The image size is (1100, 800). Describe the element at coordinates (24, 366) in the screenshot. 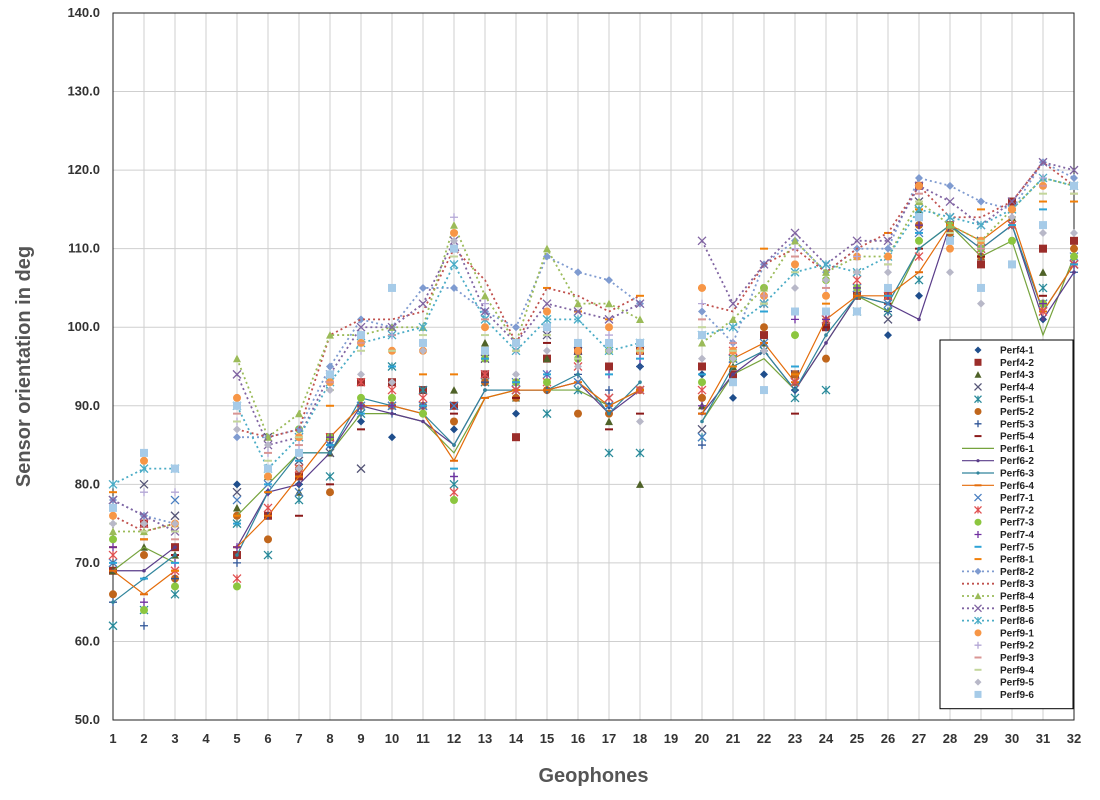

I see `y-axis-title: Sensor orientation in deg` at that location.